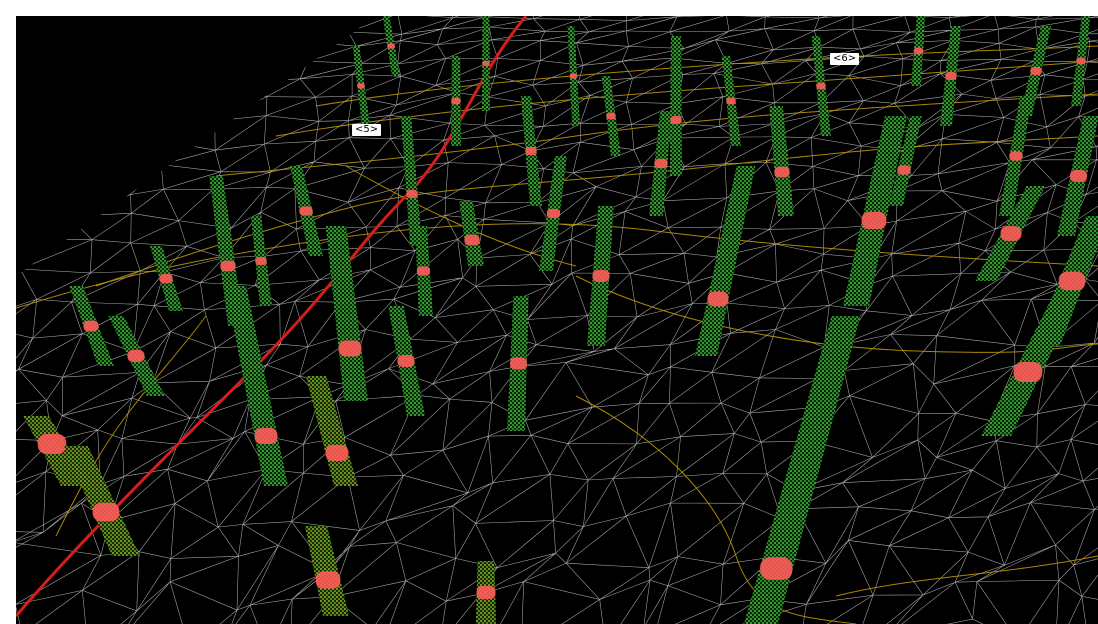 Image resolution: width=1098 pixels, height=624 pixels. I want to click on plot-label-5: <5>, so click(367, 130).